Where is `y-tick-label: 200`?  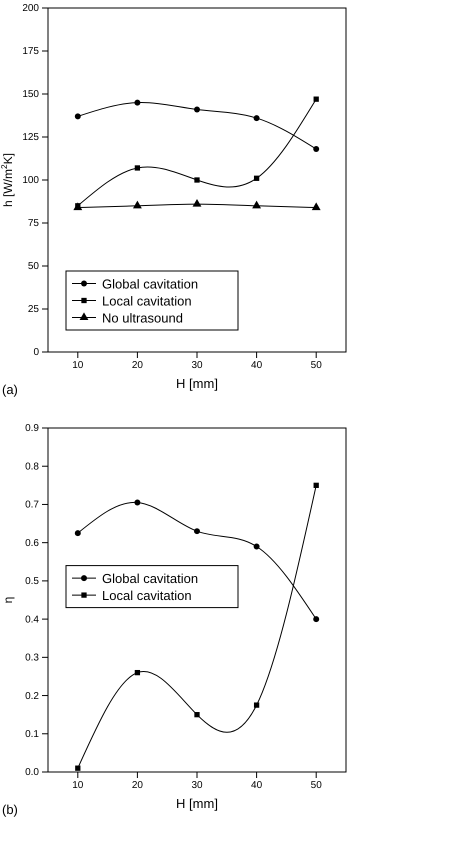 y-tick-label: 200 is located at coordinates (31, 8).